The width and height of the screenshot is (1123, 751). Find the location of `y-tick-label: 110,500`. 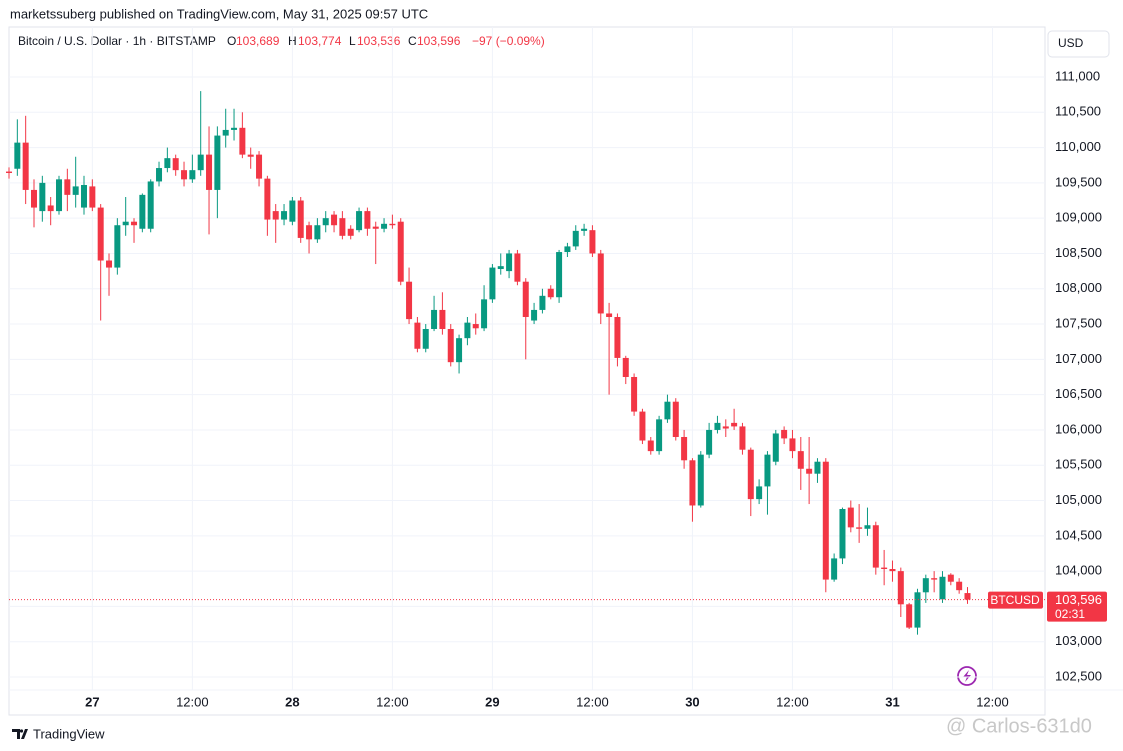

y-tick-label: 110,500 is located at coordinates (1078, 111).